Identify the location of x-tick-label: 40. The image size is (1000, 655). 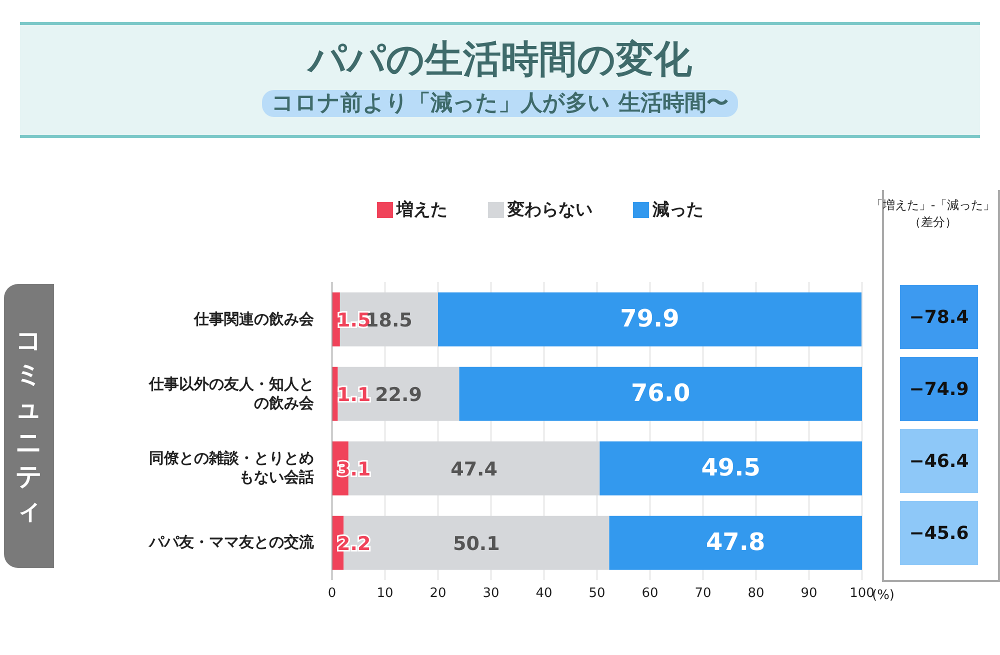
(544, 594).